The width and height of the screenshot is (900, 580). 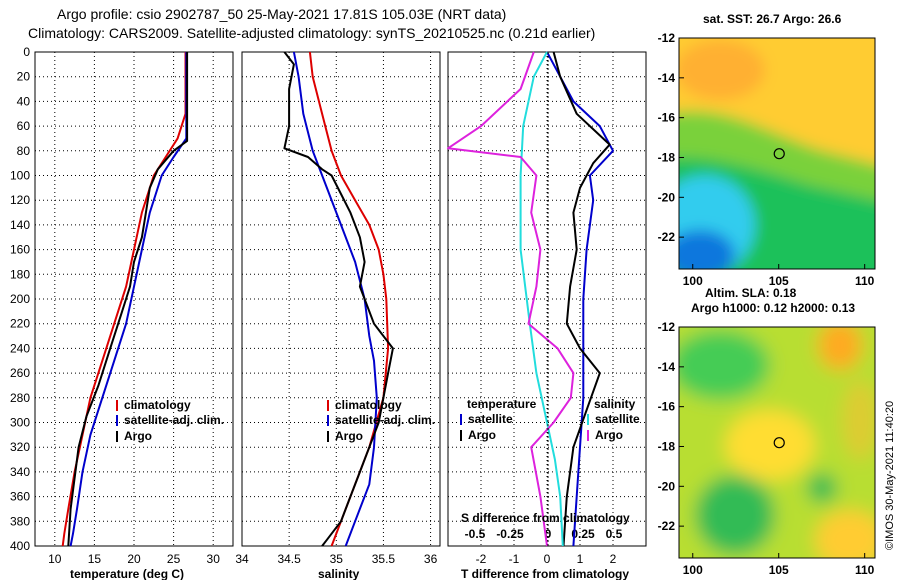 What do you see at coordinates (617, 419) in the screenshot?
I see `legend-label-s-satellite: satellite` at bounding box center [617, 419].